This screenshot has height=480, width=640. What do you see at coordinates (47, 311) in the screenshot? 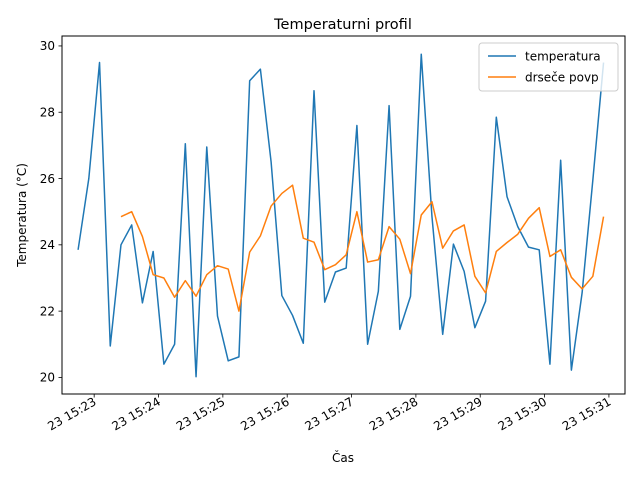
I see `y-tick-label: 22` at bounding box center [47, 311].